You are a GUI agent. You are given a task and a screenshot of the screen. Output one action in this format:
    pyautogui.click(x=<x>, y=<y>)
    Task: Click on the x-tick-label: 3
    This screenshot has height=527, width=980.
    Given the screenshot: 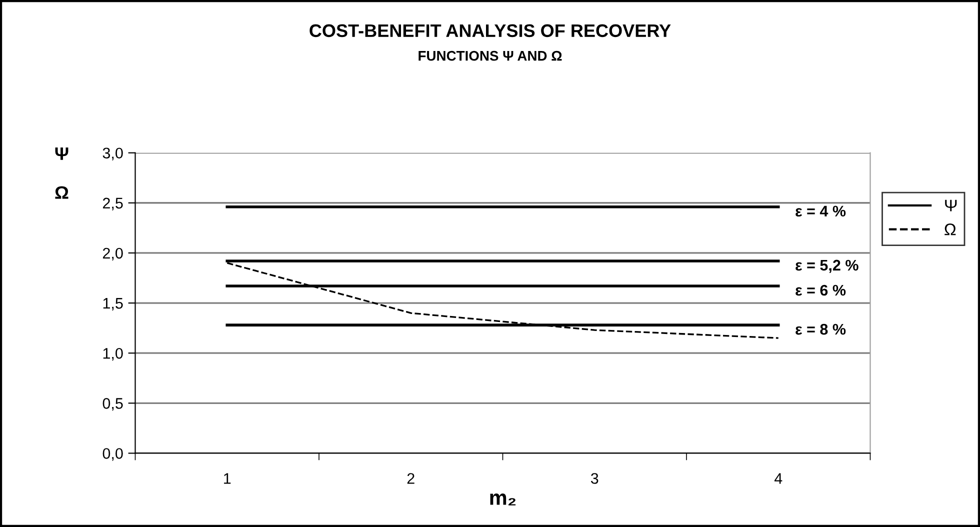 What is the action you would take?
    pyautogui.click(x=594, y=478)
    